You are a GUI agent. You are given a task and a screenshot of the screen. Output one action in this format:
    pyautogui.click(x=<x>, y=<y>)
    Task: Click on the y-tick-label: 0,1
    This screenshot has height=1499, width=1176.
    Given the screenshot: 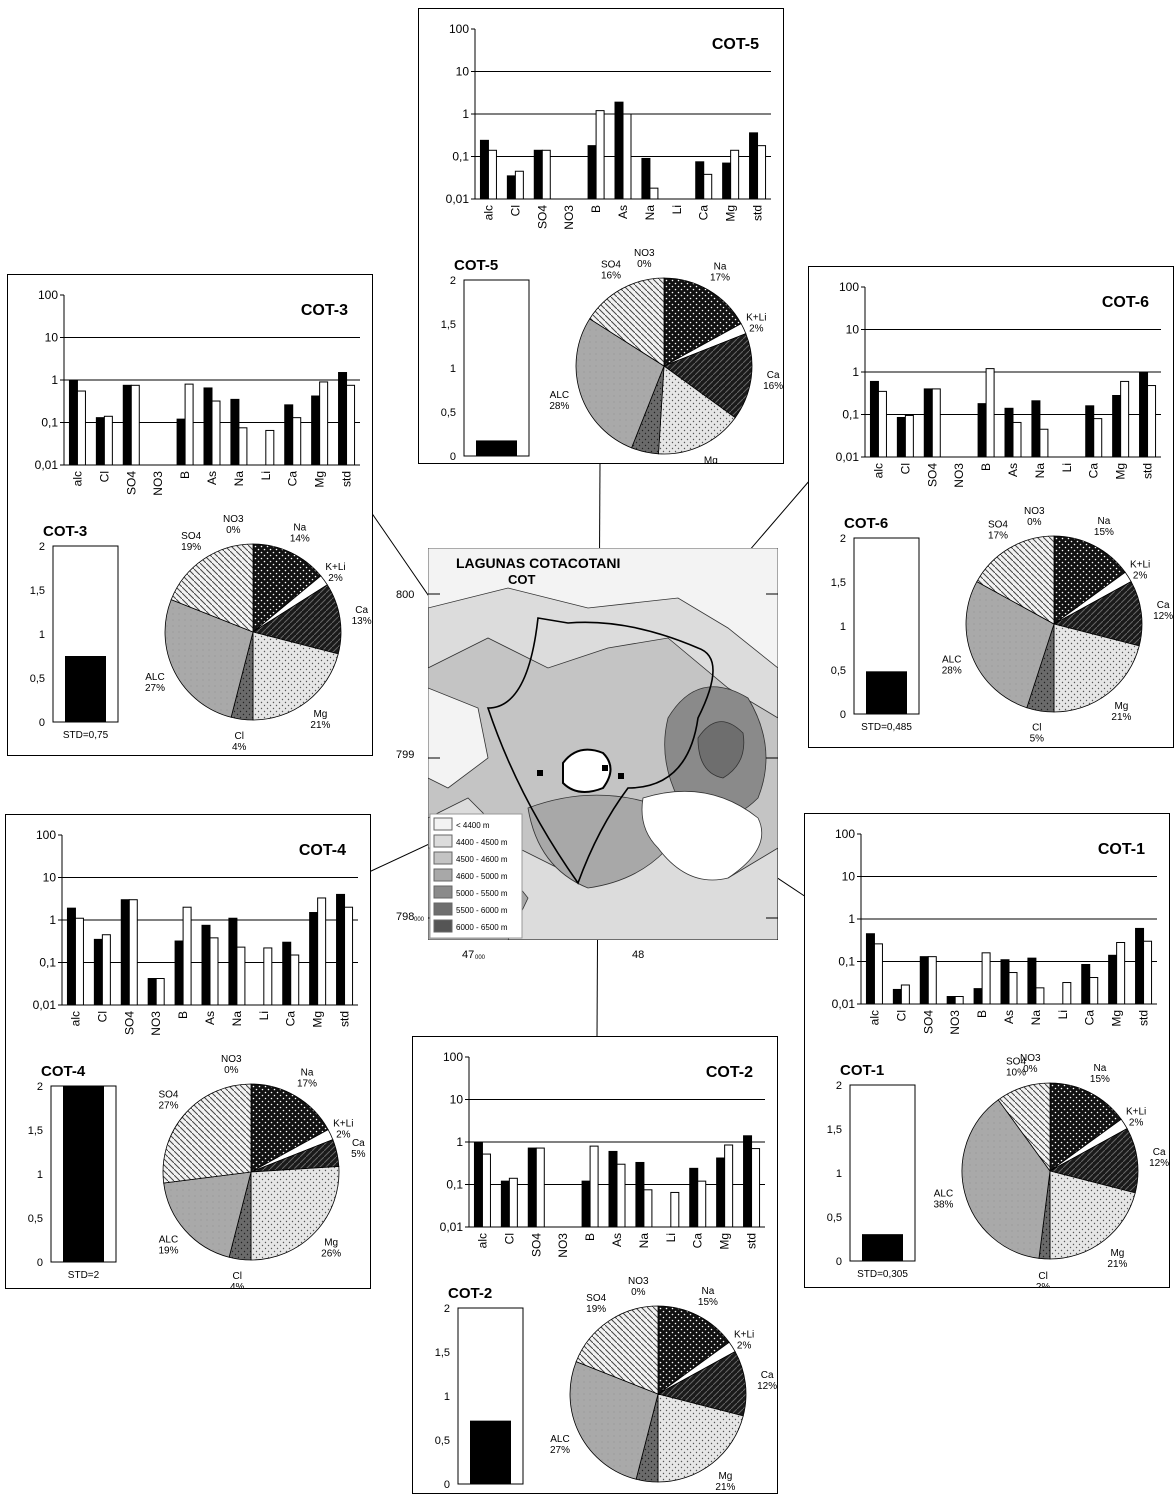 What is the action you would take?
    pyautogui.click(x=49, y=423)
    